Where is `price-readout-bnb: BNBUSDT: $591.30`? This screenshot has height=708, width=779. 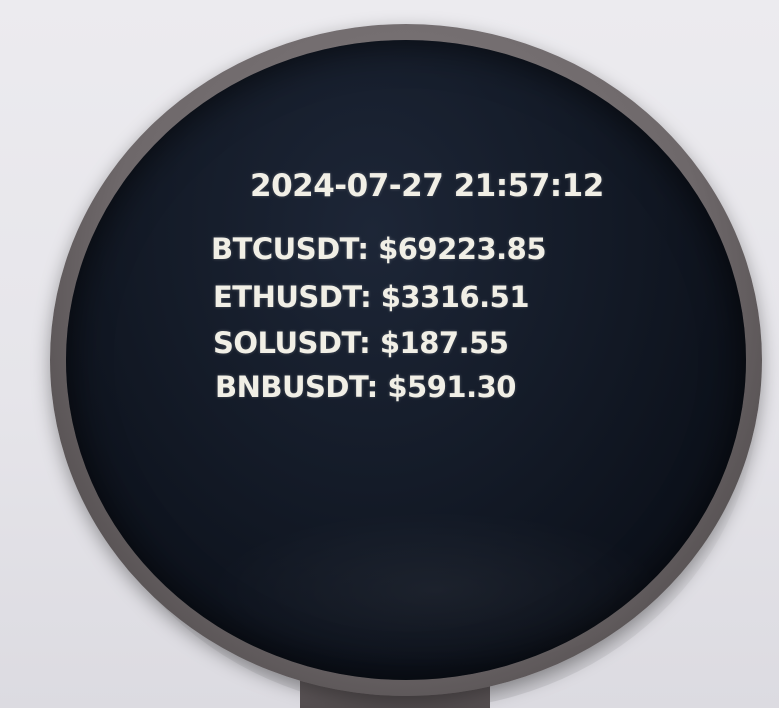 price-readout-bnb: BNBUSDT: $591.30 is located at coordinates (365, 387).